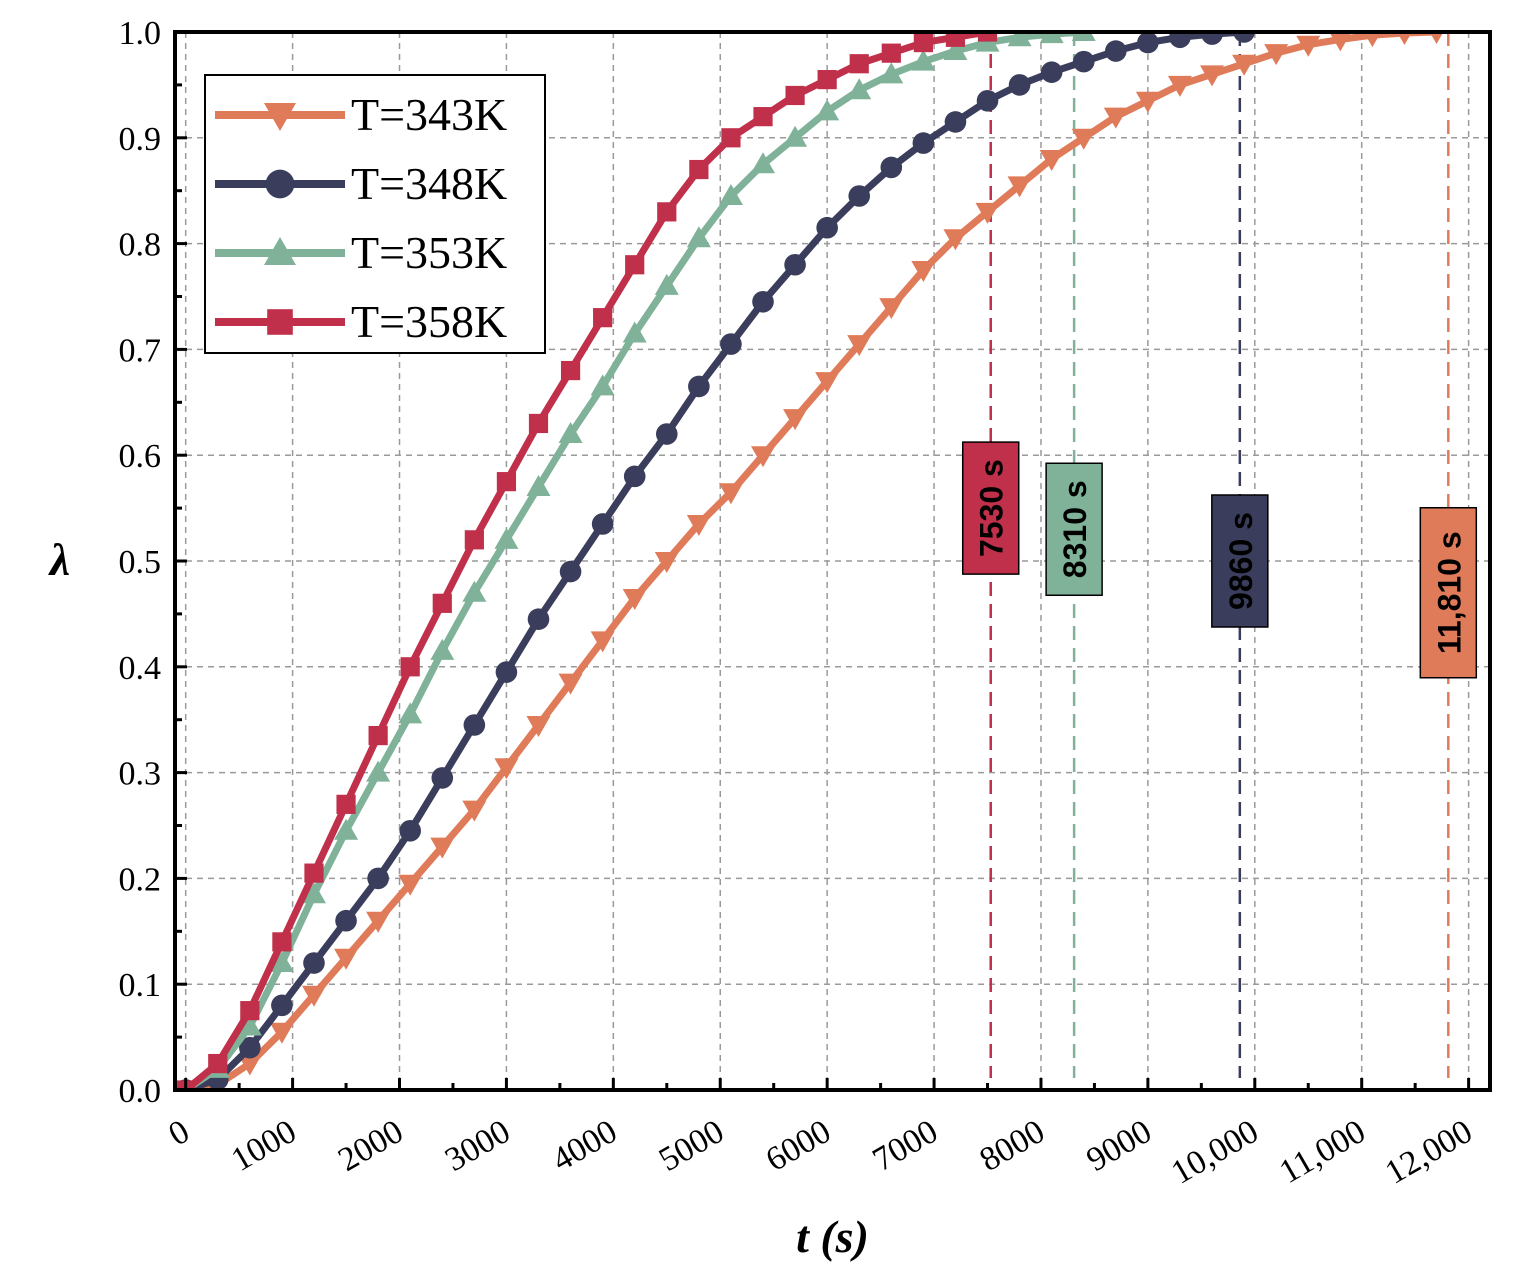 This screenshot has width=1539, height=1271. I want to click on y-axis-title: λ, so click(59, 559).